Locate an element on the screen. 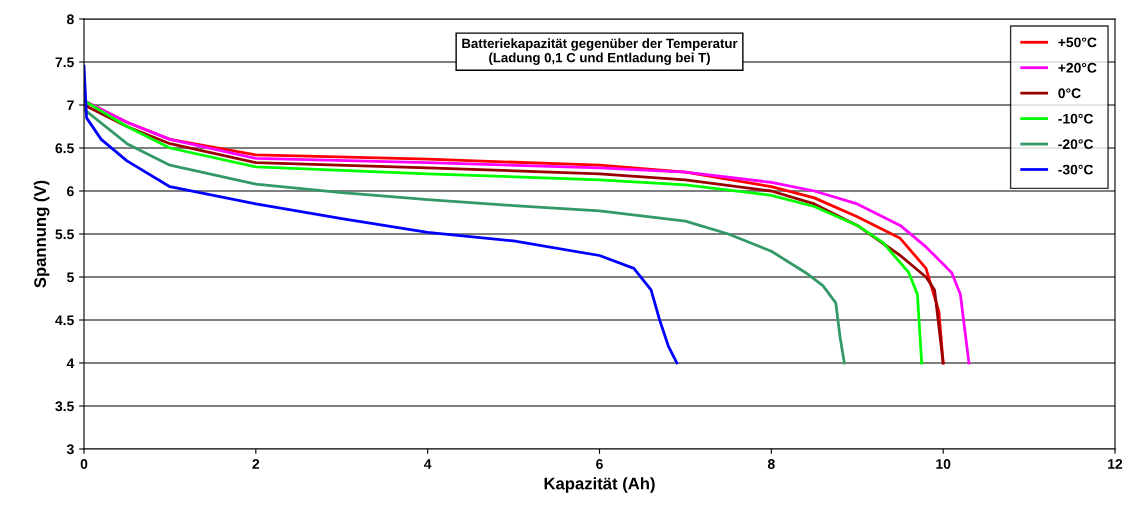  y-tick-label: 8 is located at coordinates (70, 19).